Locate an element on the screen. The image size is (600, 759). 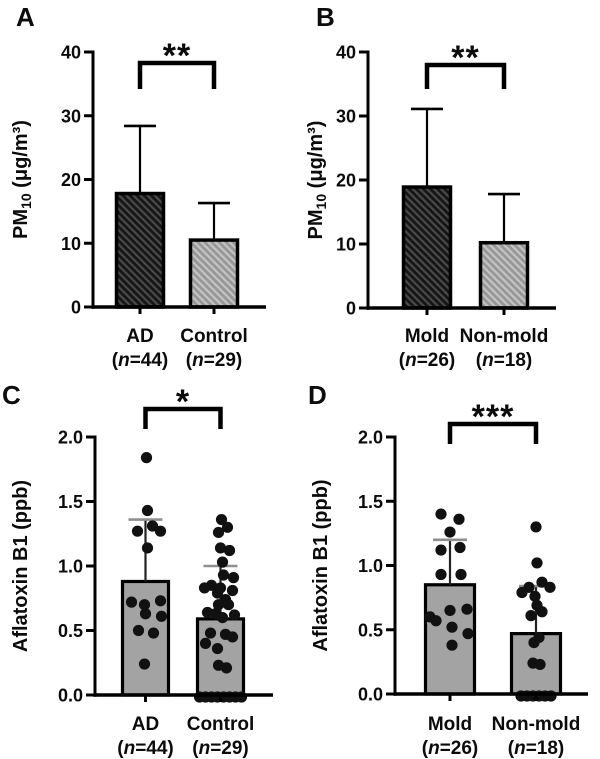
y-axis-label: Aflatoxin B1 (ppb) is located at coordinates (21, 566).